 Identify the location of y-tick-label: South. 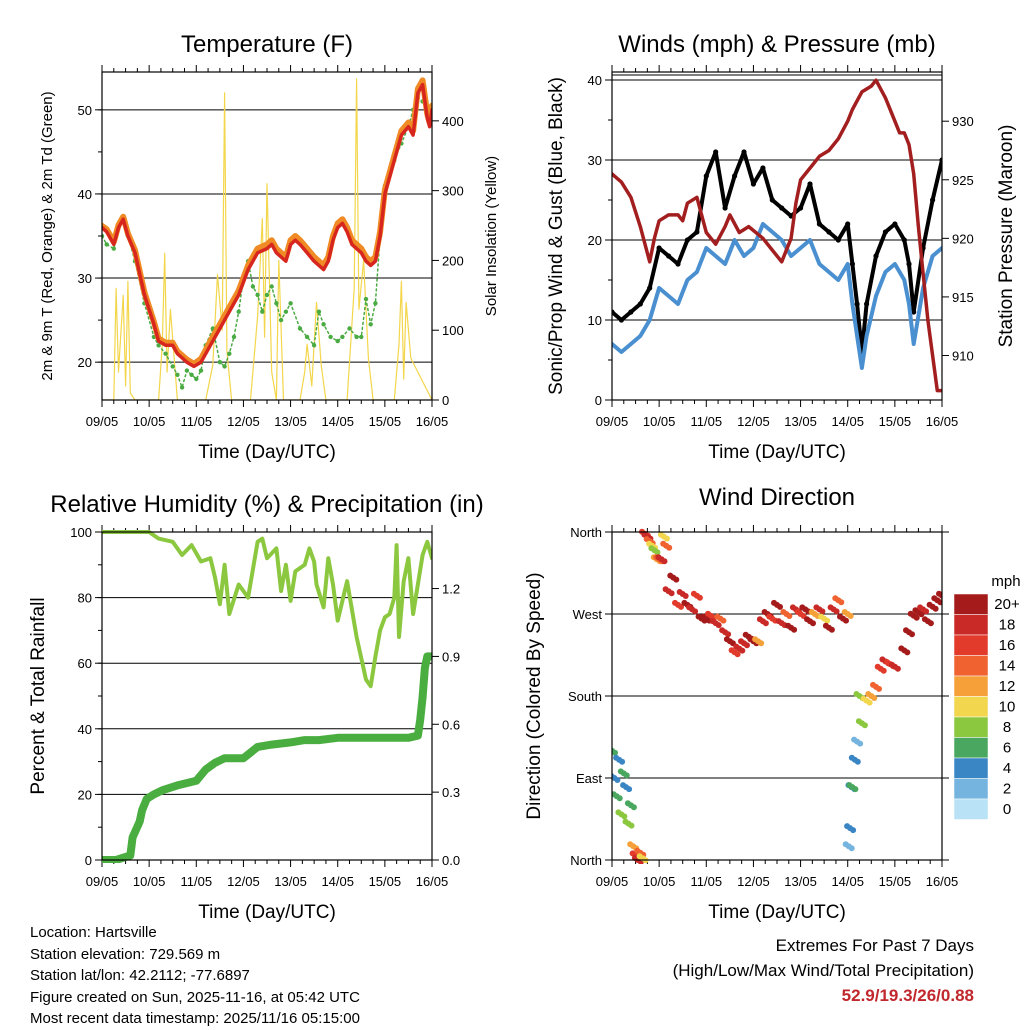
(585, 696).